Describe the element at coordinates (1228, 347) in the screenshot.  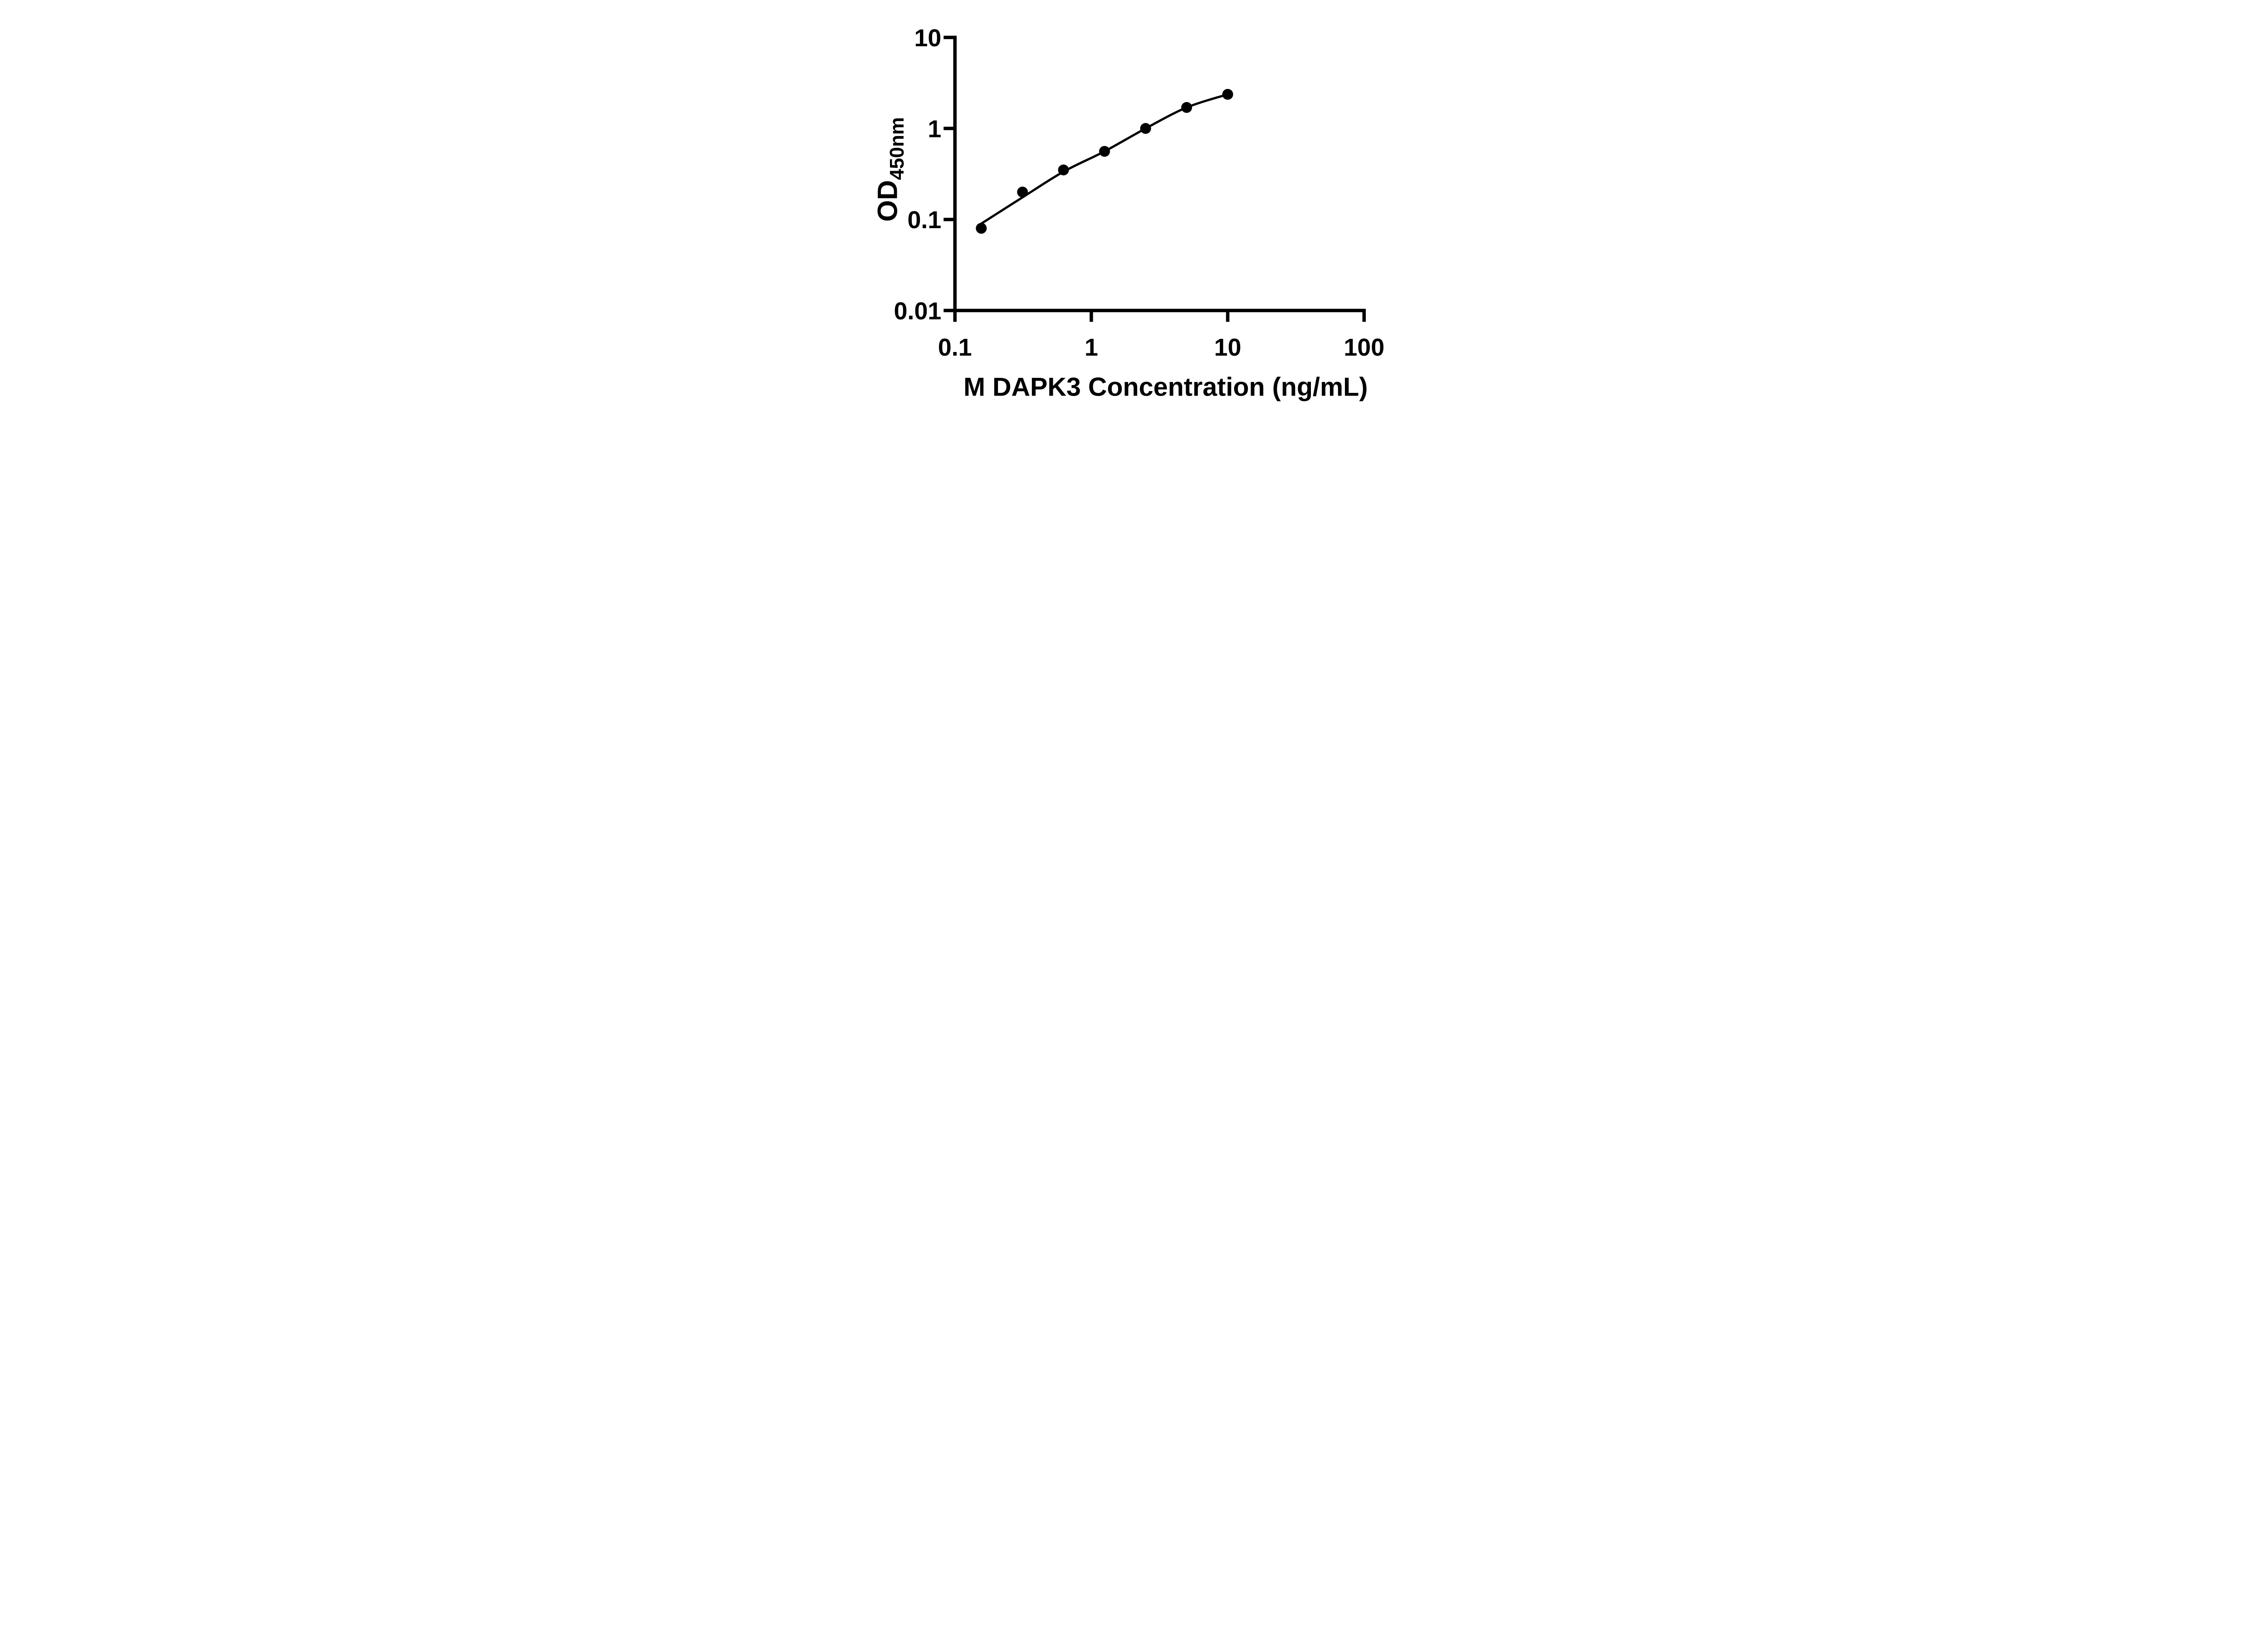
I see `x-tick-label: 10` at that location.